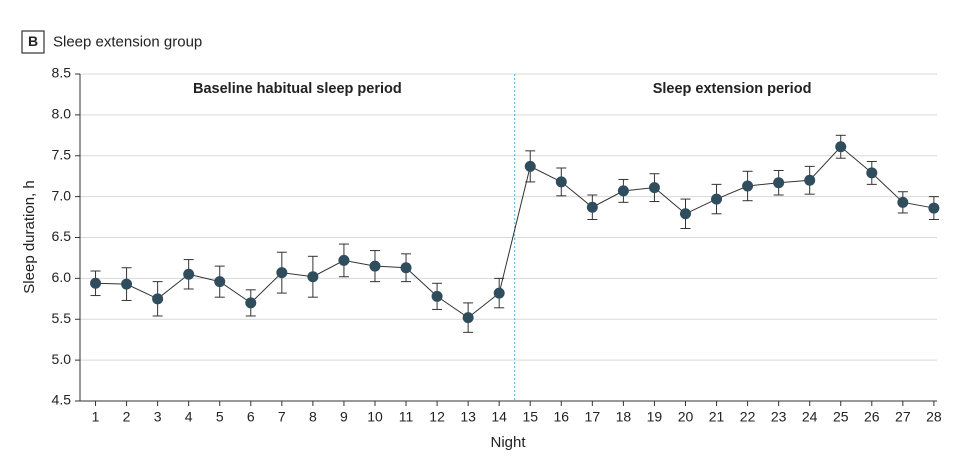  I want to click on y-axis-label: Sleep duration, h, so click(29, 236).